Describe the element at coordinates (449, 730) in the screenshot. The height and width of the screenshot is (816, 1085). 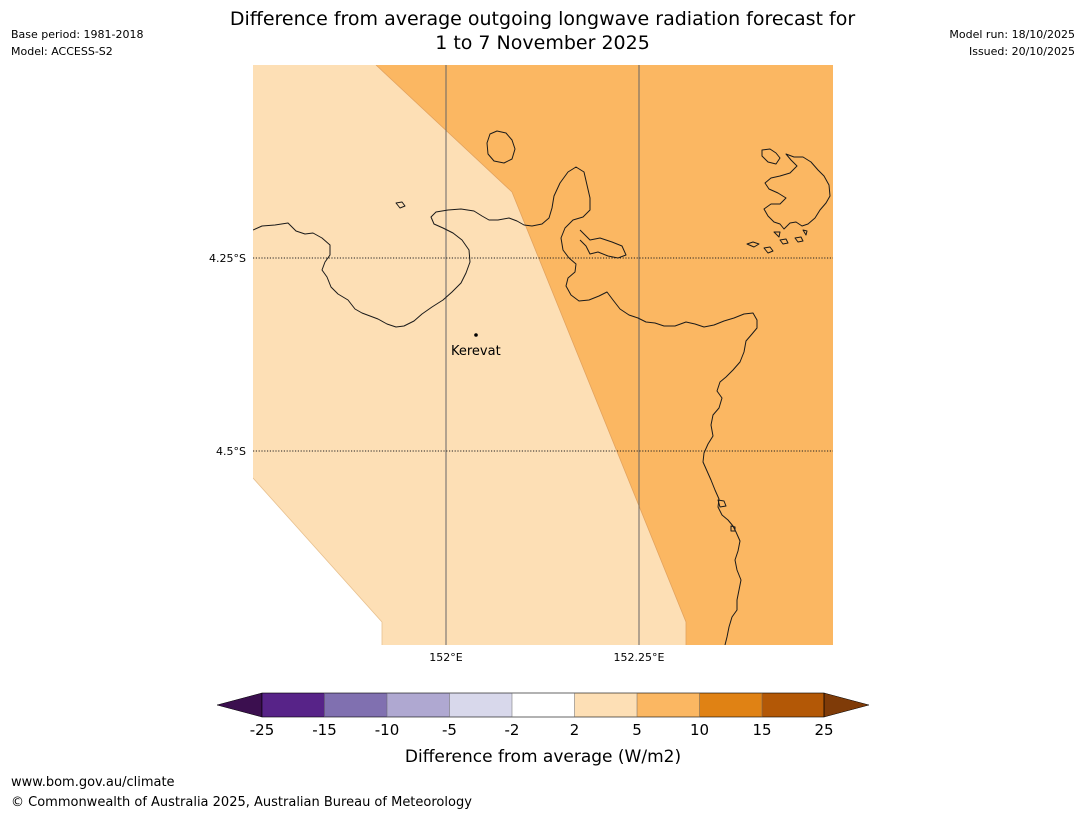
I see `legend-tick-3: -5` at that location.